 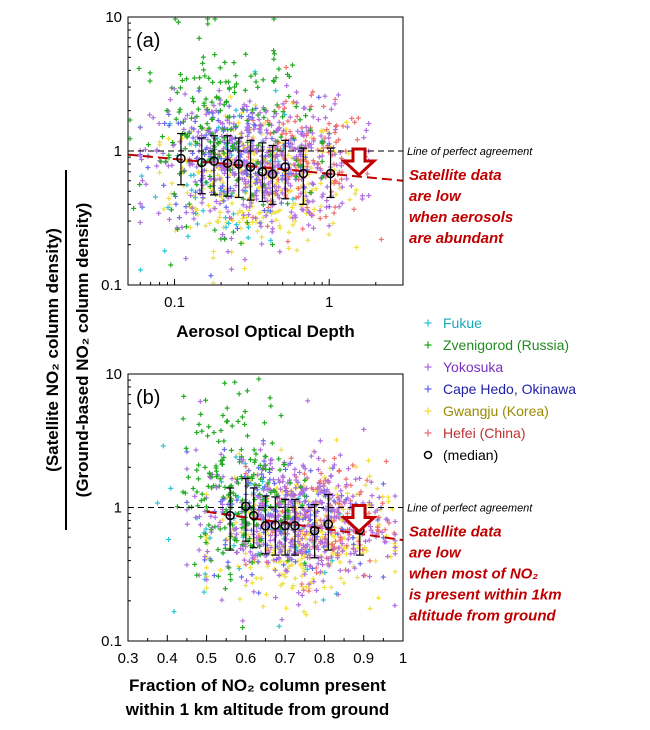 What do you see at coordinates (482, 616) in the screenshot?
I see `annotation-line: altitude from ground` at bounding box center [482, 616].